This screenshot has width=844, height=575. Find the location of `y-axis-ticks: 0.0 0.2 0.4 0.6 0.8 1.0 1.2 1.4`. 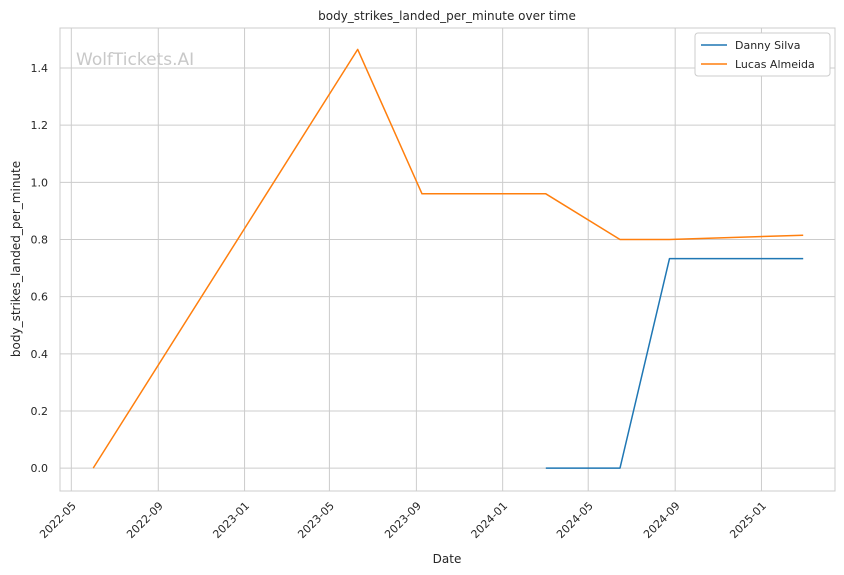

y-axis-ticks: 0.0 0.2 0.4 0.6 0.8 1.0 1.2 1.4 is located at coordinates (40, 268).